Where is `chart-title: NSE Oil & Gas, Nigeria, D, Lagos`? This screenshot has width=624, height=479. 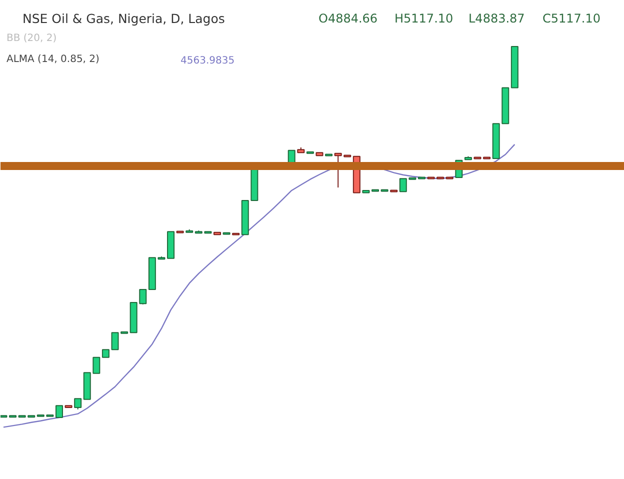 chart-title: NSE Oil & Gas, Nigeria, D, Lagos is located at coordinates (123, 18).